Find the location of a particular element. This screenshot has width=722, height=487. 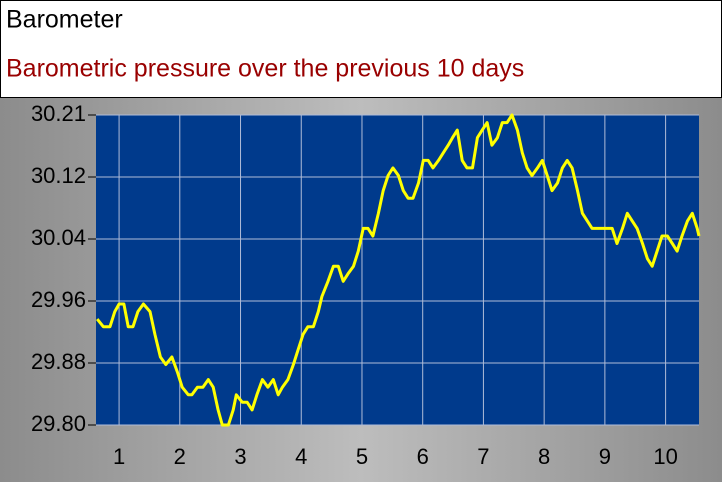

y-tick-label: 30.12 is located at coordinates (58, 175).